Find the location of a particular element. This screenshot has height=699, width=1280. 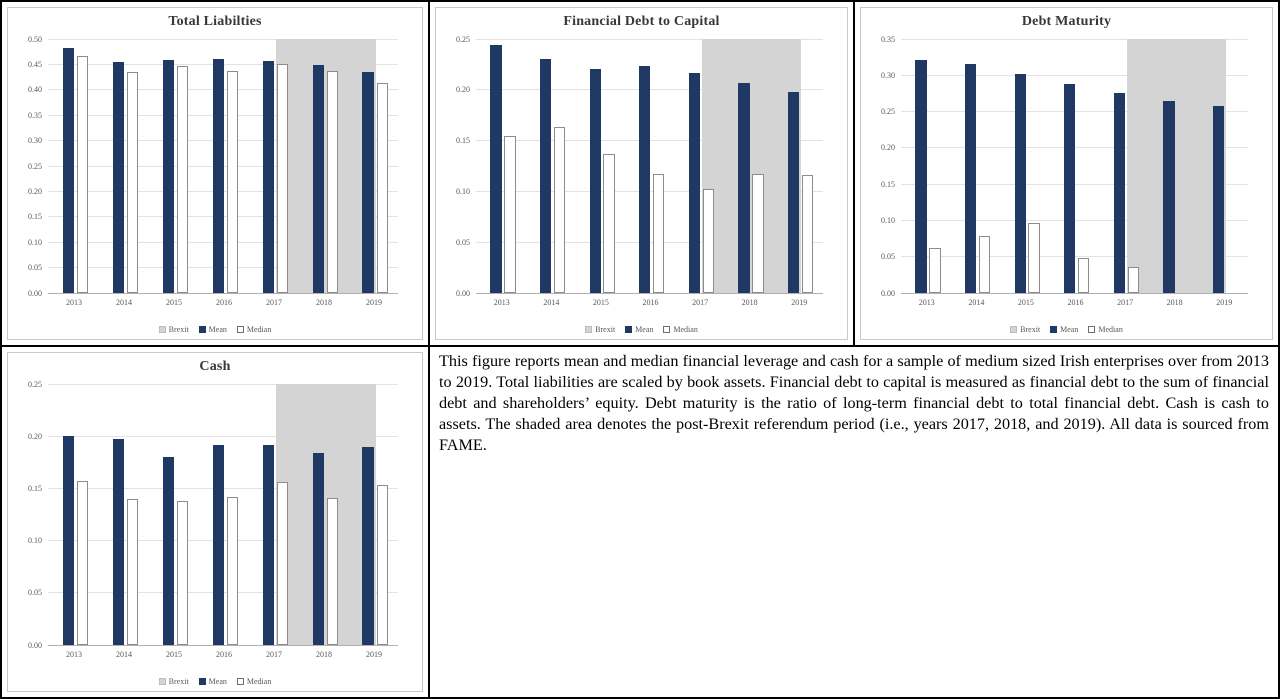

x-tick-label: 2014 is located at coordinates (124, 654).